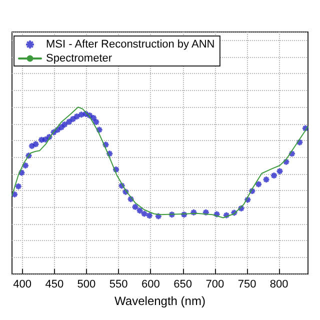 This screenshot has width=320, height=320. Describe the element at coordinates (183, 284) in the screenshot. I see `x-tick-label: 650` at that location.